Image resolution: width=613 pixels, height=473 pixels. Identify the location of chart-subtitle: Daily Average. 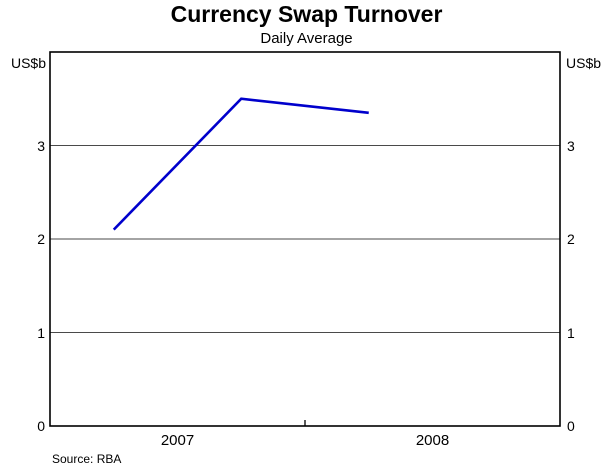
(306, 38).